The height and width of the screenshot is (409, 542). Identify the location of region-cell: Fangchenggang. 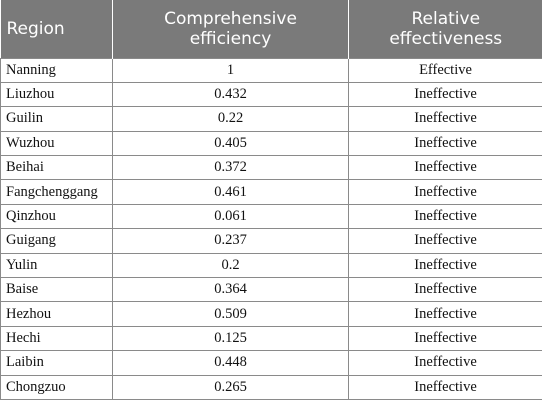
(56, 192).